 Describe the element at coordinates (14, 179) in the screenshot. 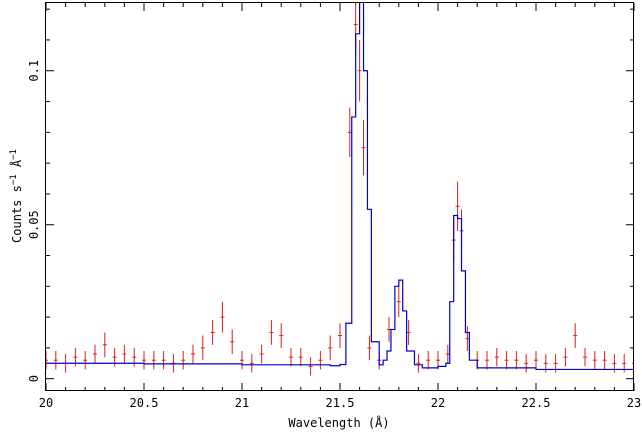

I see `y-axis-label-exp1: −1` at that location.